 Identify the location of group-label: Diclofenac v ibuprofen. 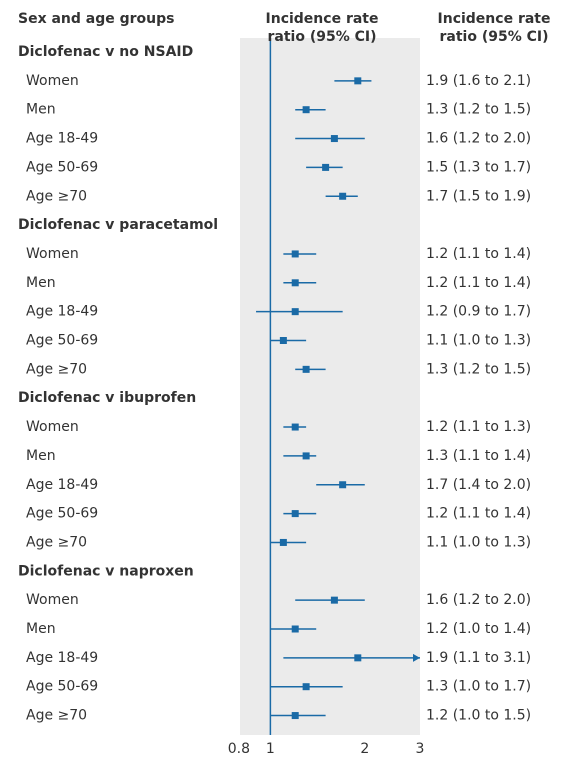
(107, 398).